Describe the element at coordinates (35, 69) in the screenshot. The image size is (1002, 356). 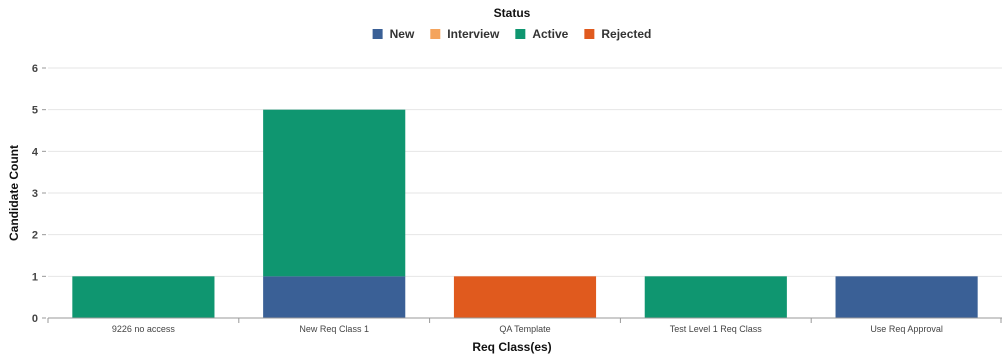
I see `y-tick-label: 6` at that location.